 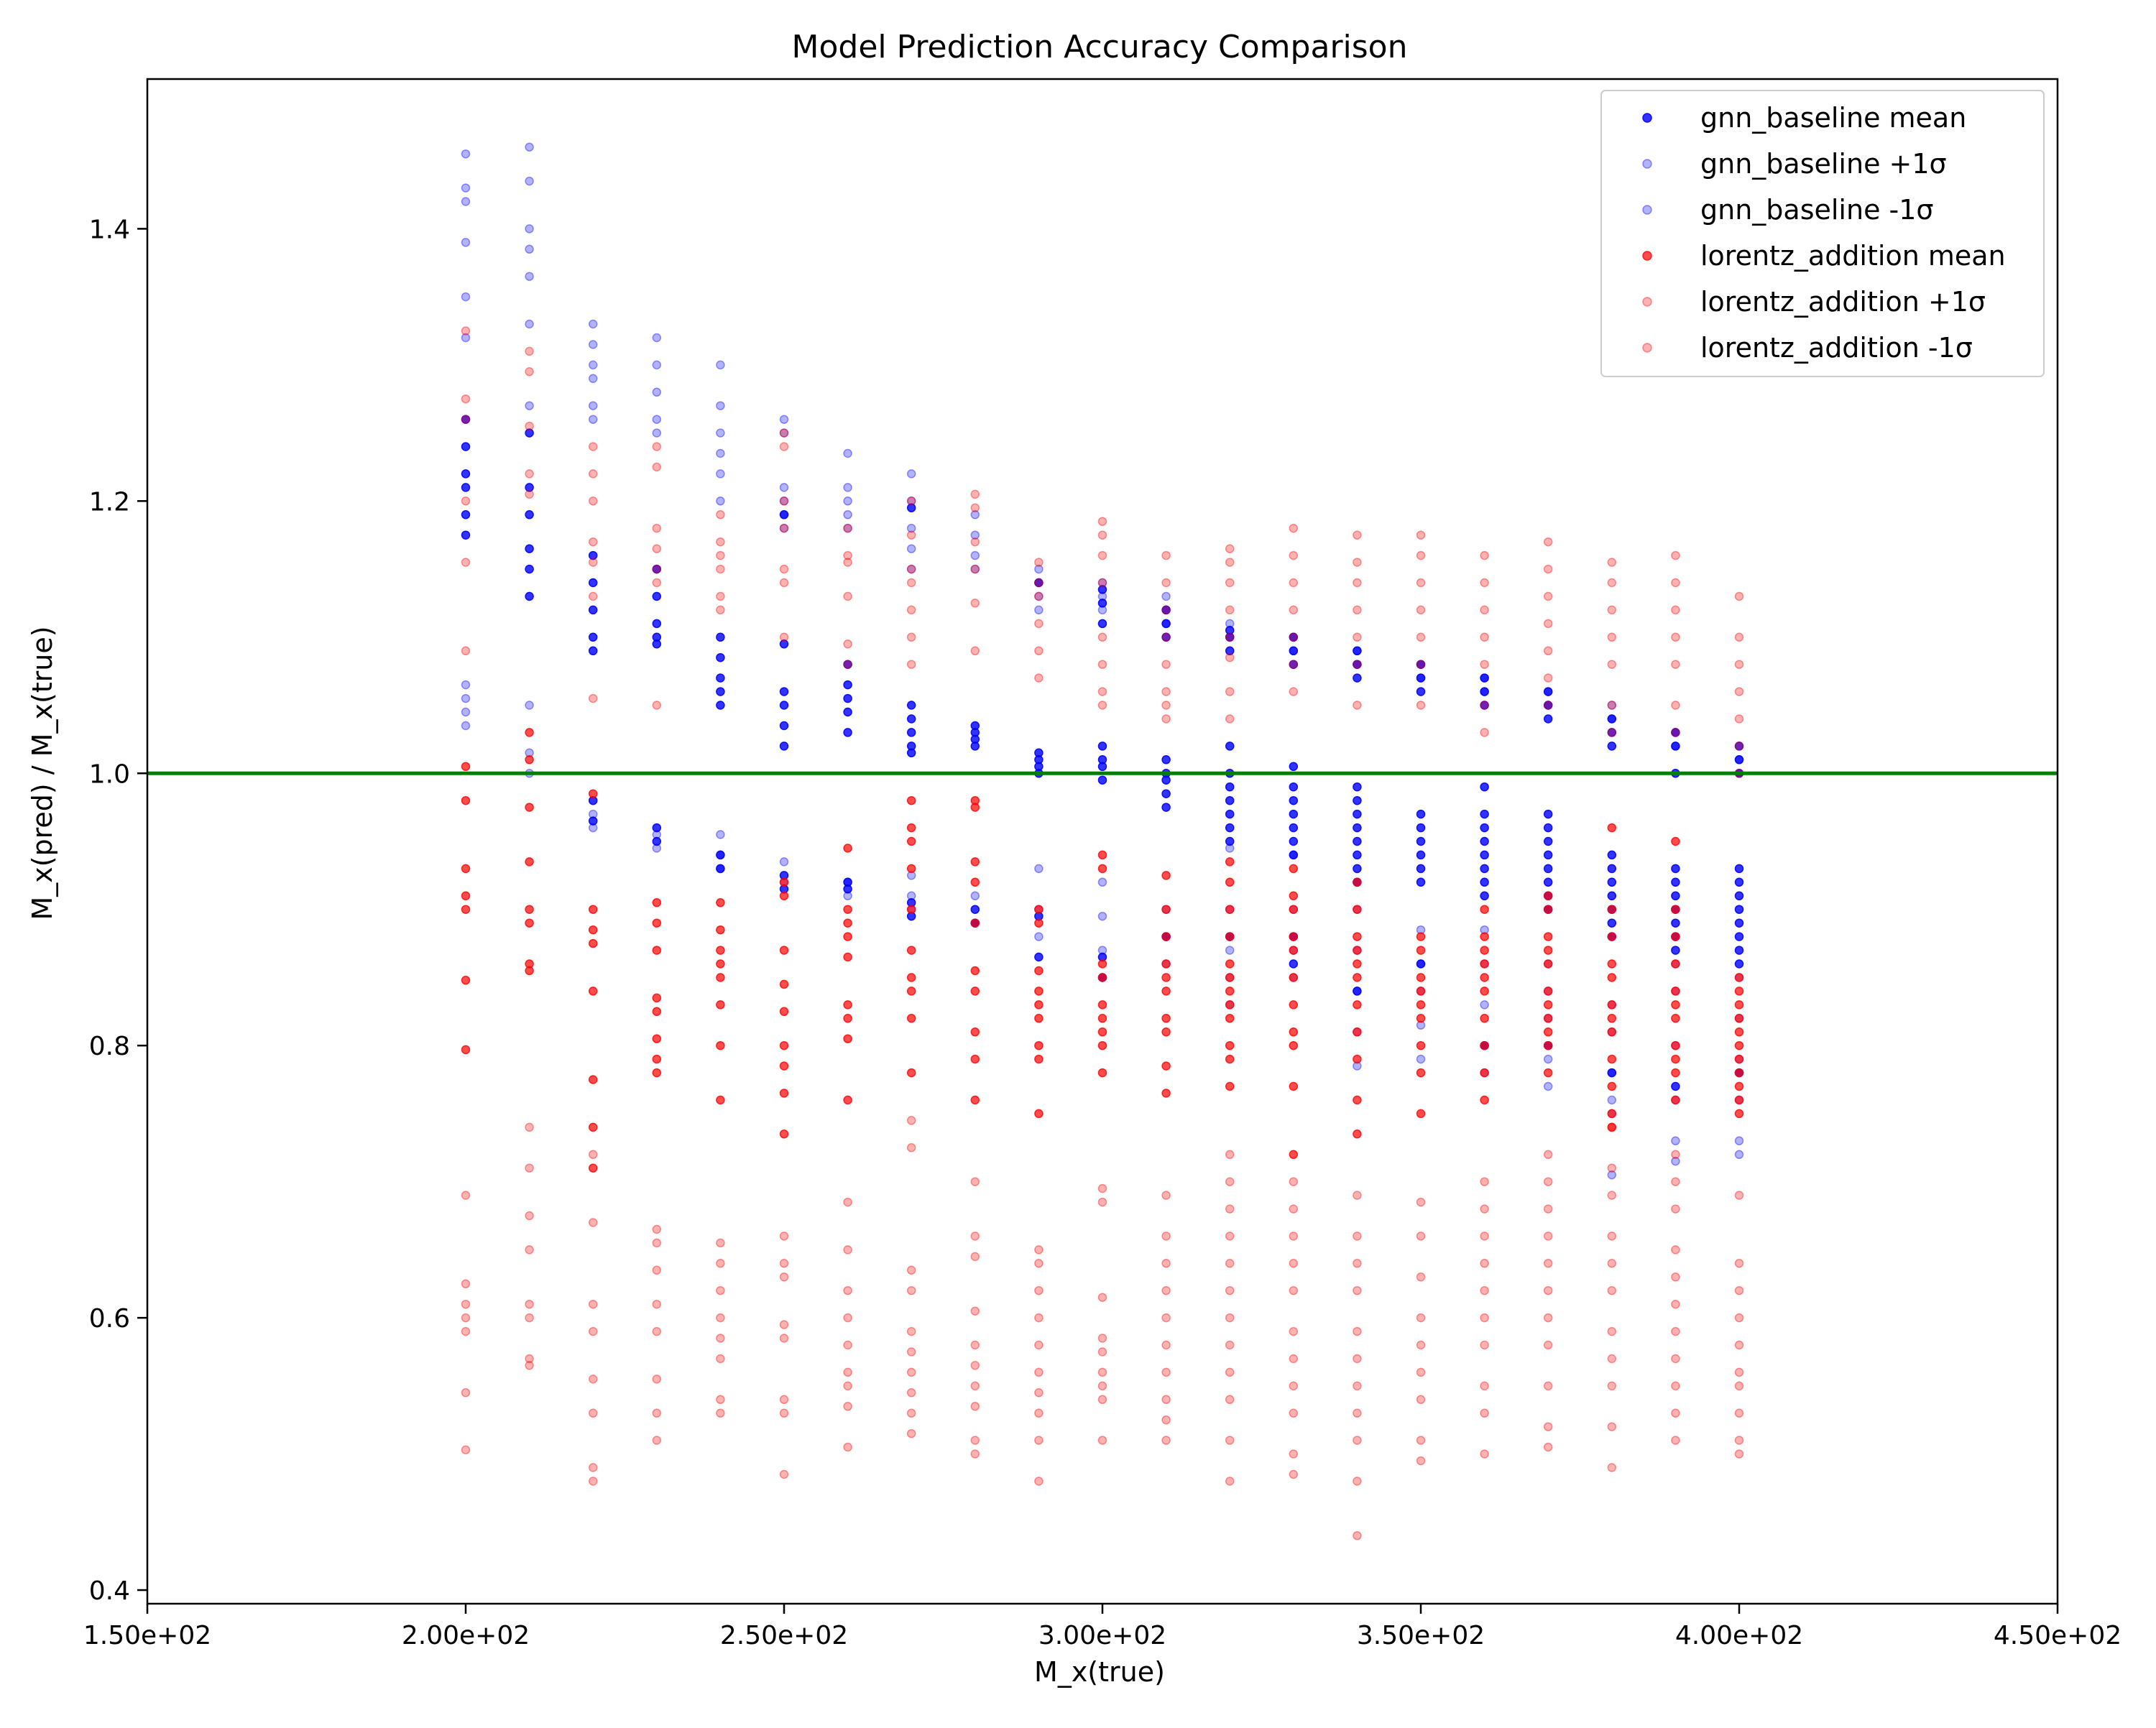 What do you see at coordinates (1843, 302) in the screenshot?
I see `legend-label: lorentz_addition +1σ` at bounding box center [1843, 302].